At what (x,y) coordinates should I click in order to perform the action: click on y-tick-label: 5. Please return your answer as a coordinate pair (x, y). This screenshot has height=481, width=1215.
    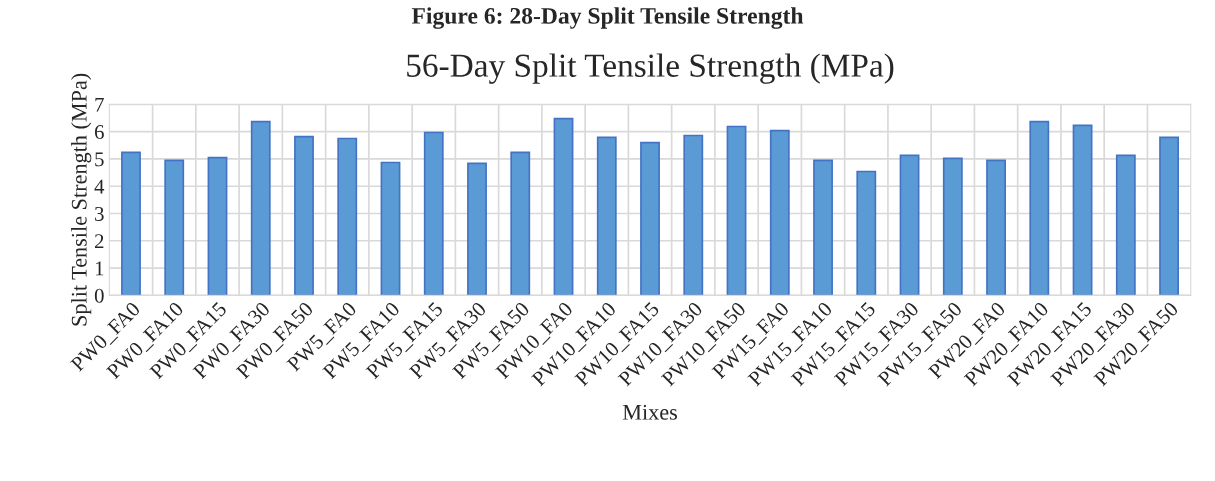
    Looking at the image, I should click on (99, 159).